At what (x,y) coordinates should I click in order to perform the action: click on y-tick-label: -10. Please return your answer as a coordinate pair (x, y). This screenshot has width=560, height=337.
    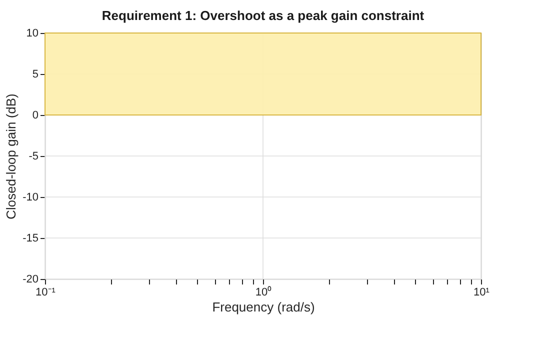
    Looking at the image, I should click on (30, 198).